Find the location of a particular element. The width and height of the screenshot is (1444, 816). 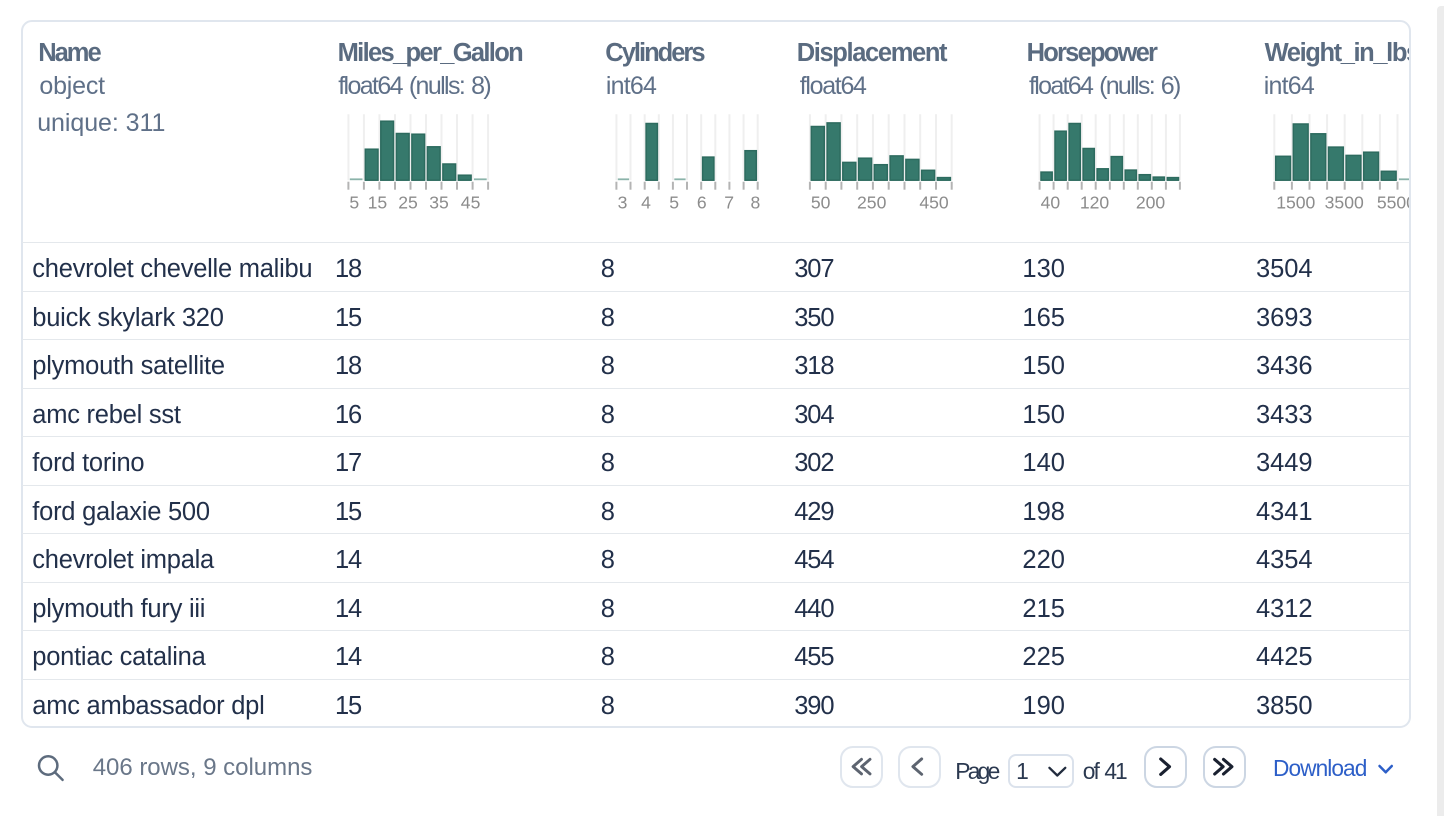

svg-text: 450 is located at coordinates (934, 203).